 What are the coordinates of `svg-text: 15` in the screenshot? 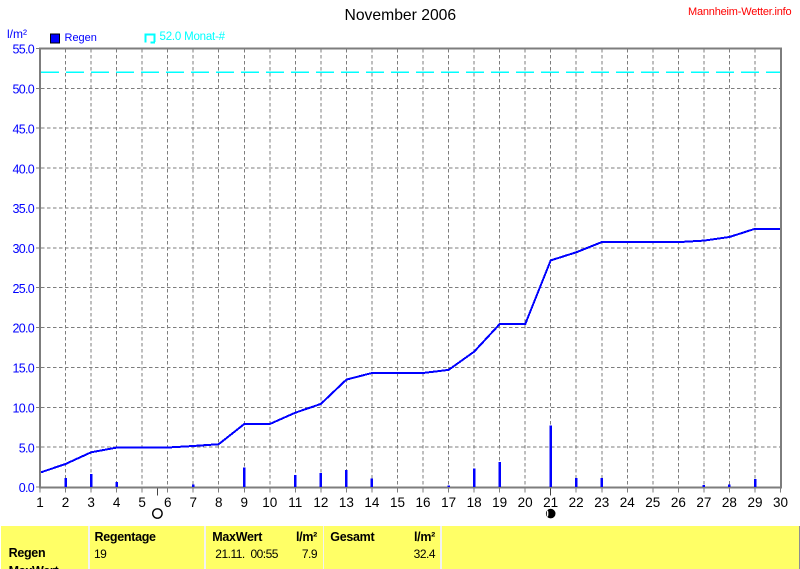 It's located at (397, 502).